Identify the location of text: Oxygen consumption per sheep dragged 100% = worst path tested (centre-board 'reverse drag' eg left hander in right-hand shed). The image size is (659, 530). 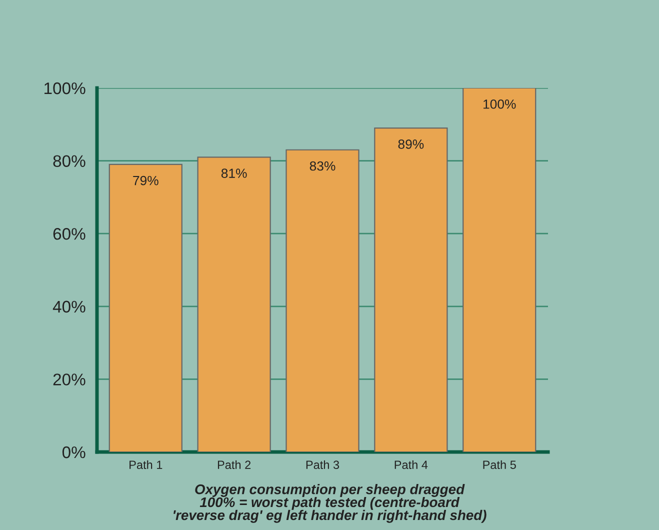
(330, 503).